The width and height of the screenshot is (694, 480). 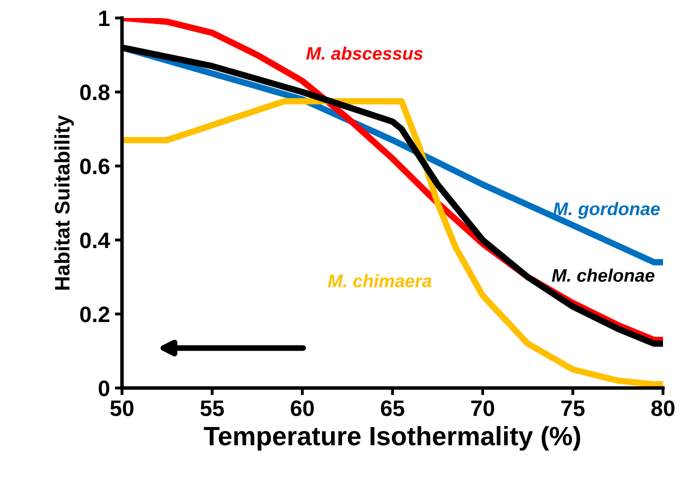 I want to click on x-axis-title: Temperature Isothermality (%), so click(x=392, y=438).